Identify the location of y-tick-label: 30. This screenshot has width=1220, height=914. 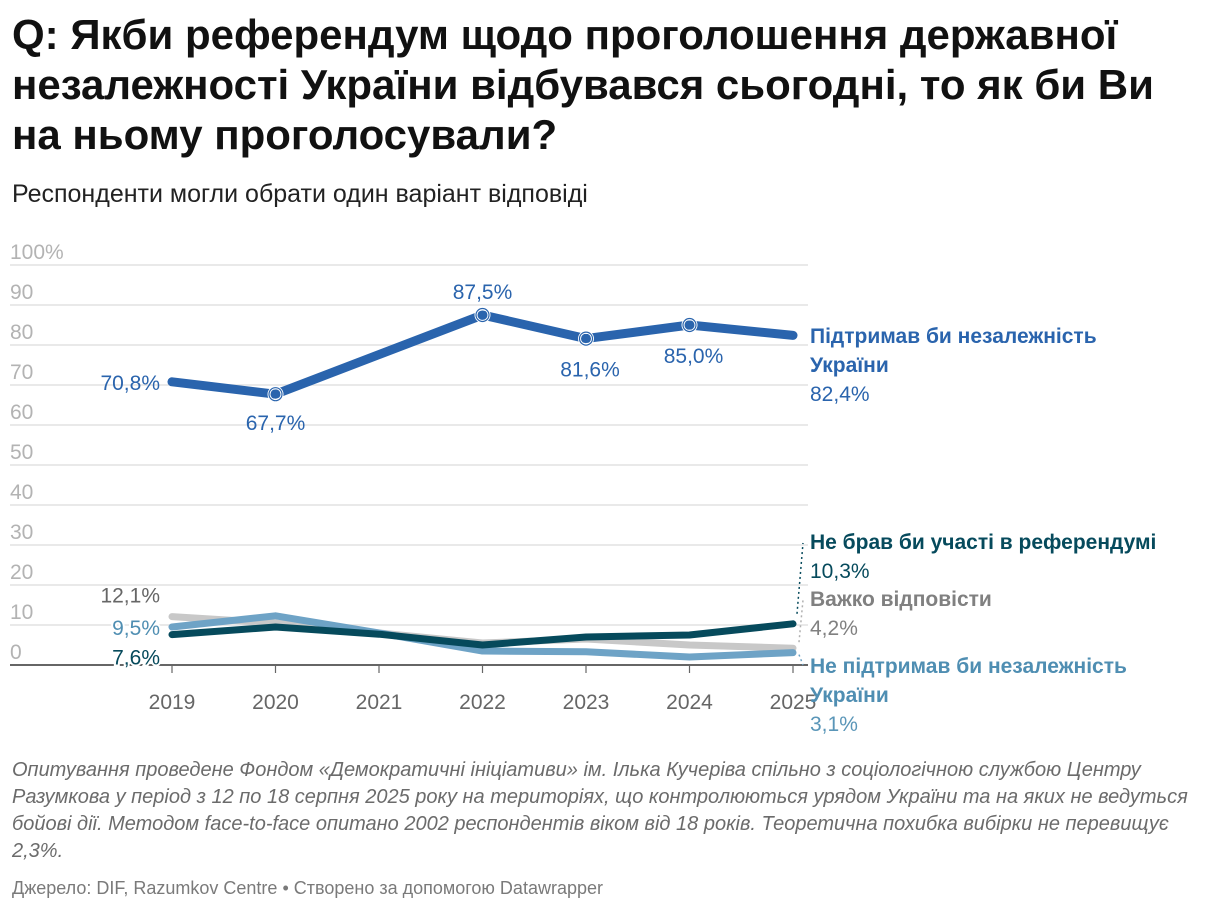
(21, 532).